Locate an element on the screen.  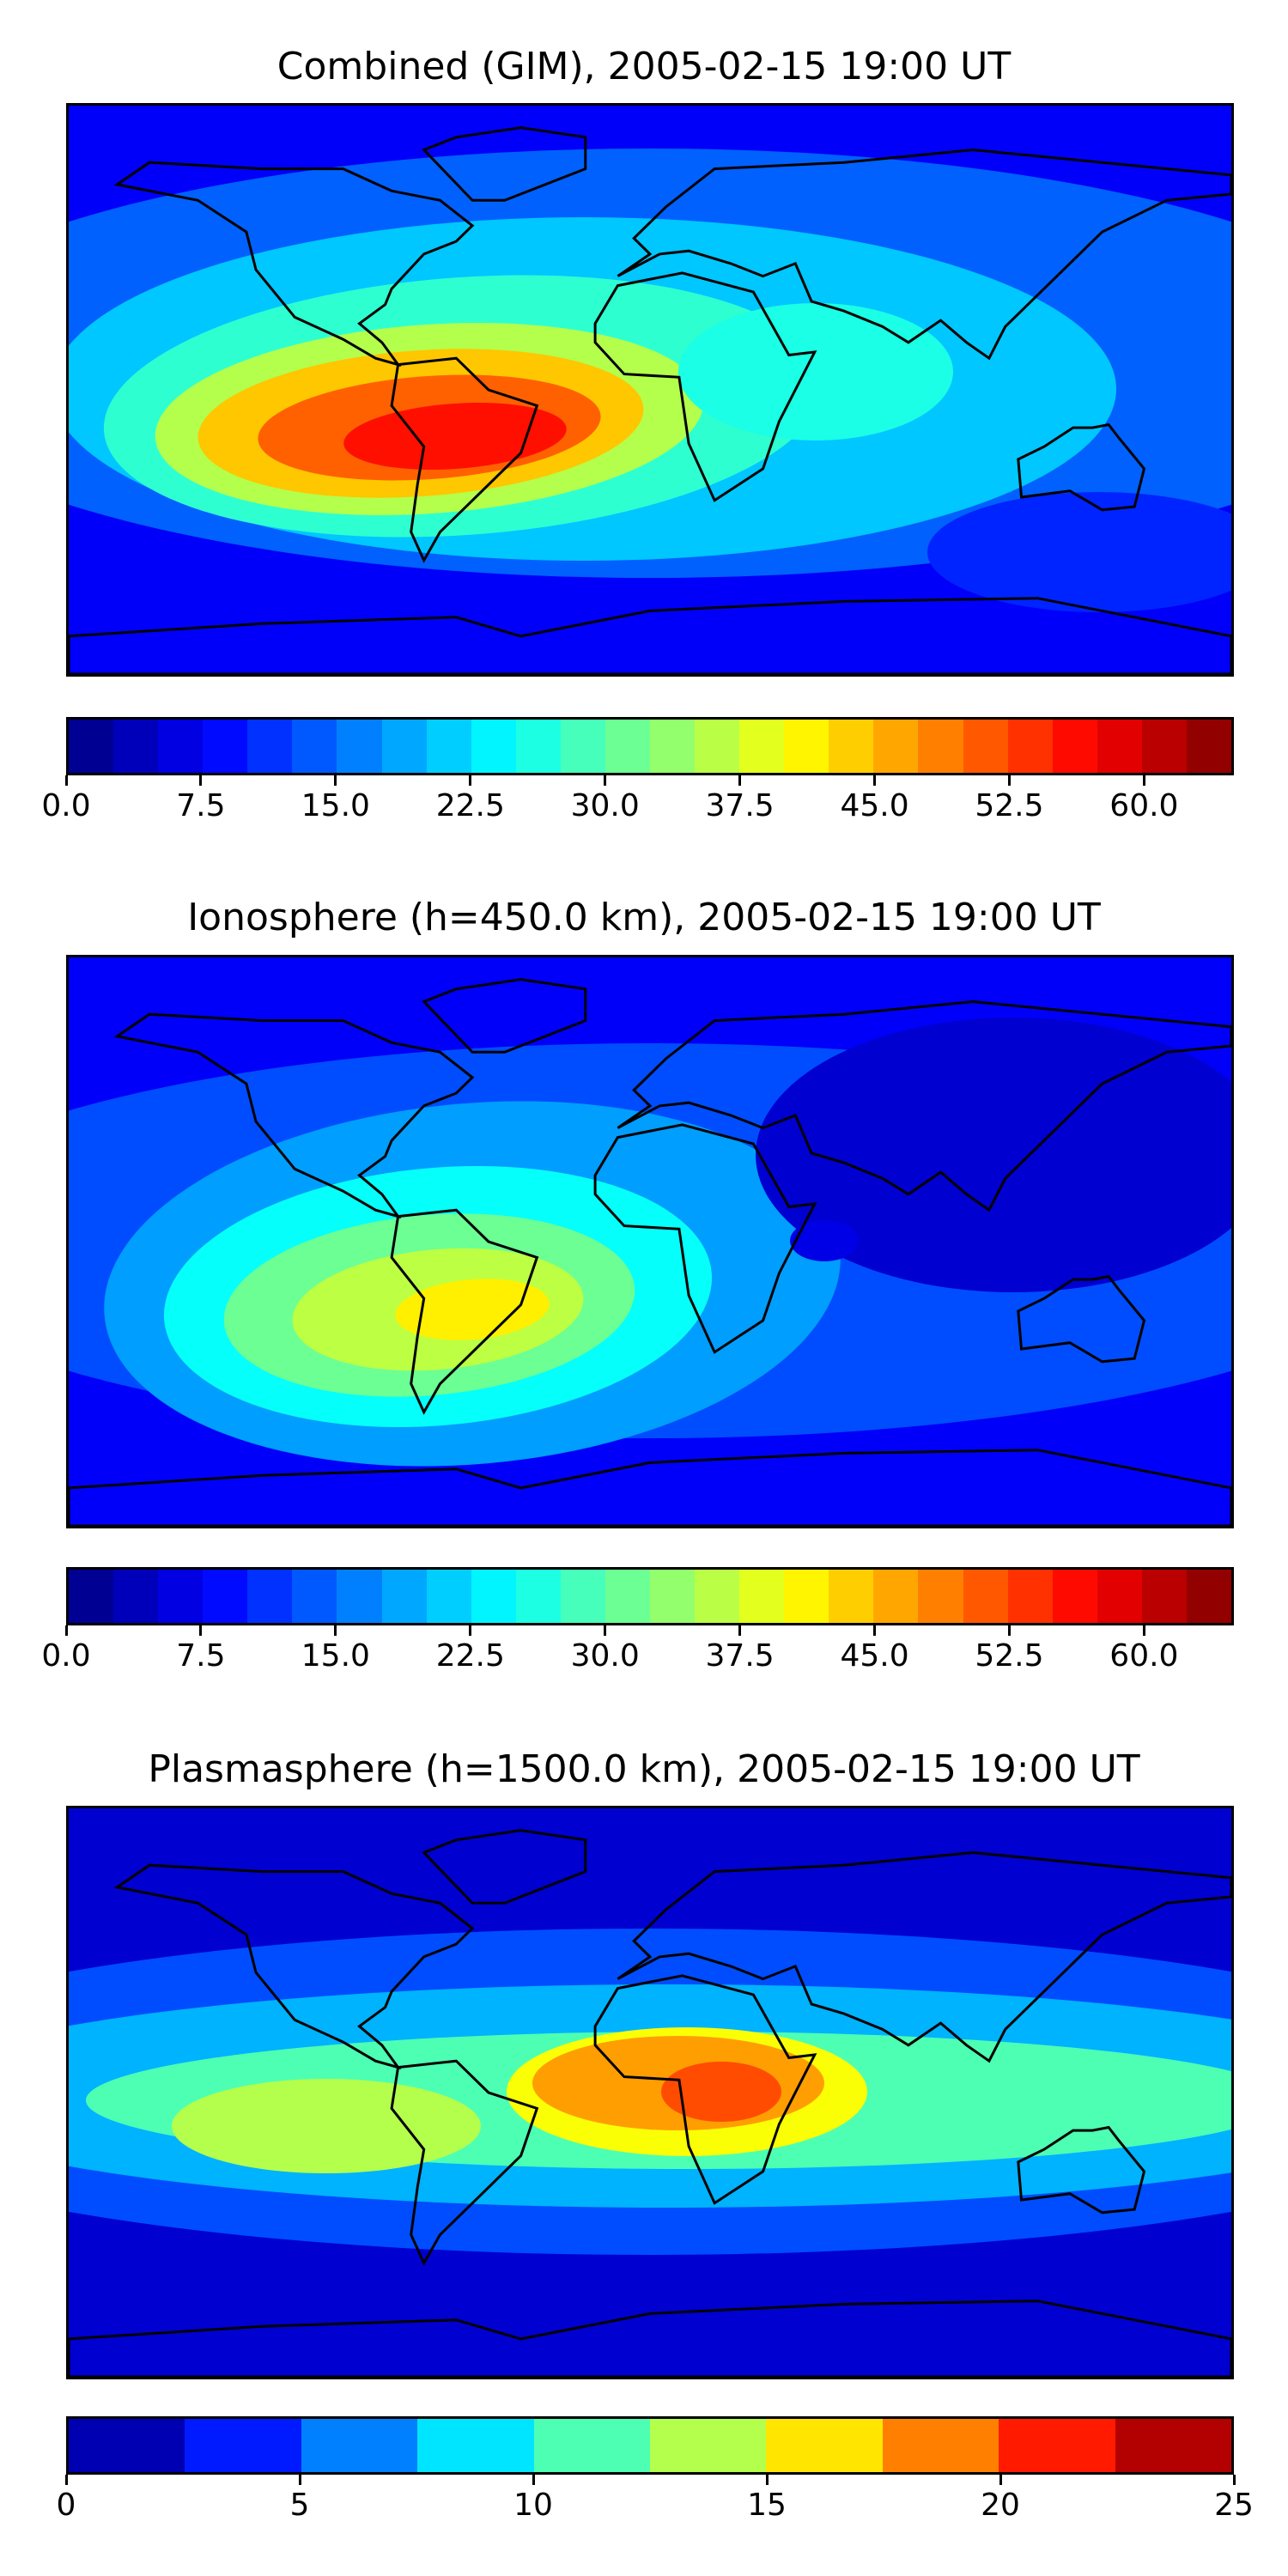
colorbar-tick-label: 22.5 is located at coordinates (470, 1656).